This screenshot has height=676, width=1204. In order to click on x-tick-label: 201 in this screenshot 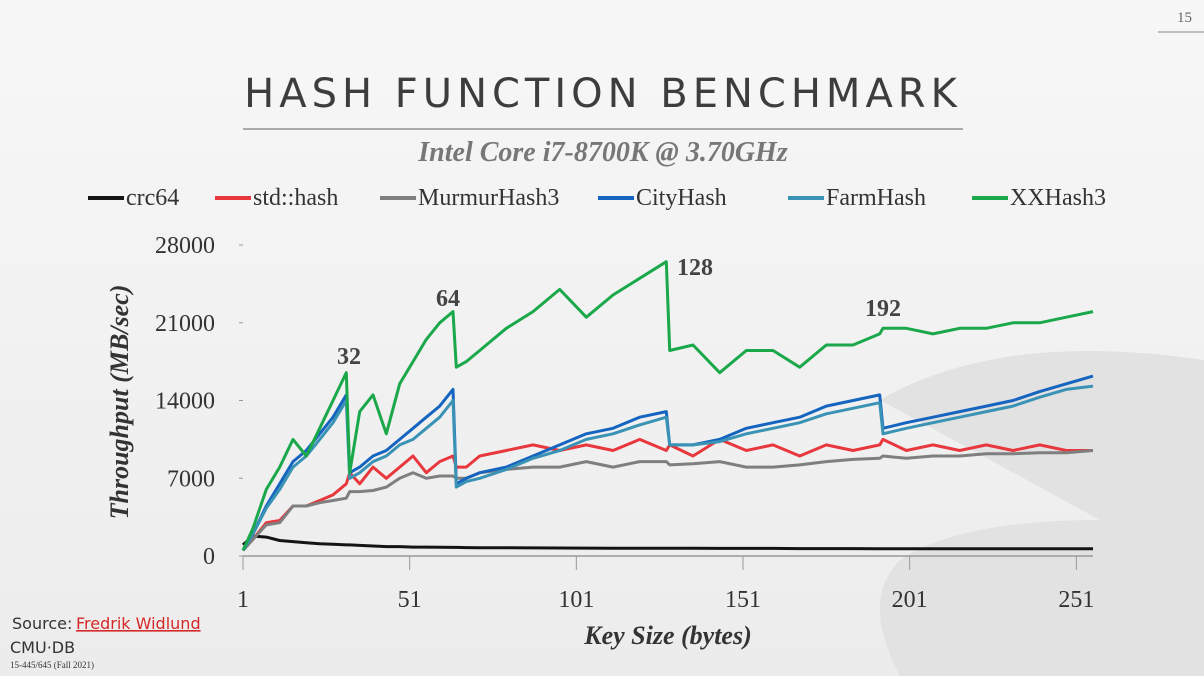, I will do `click(910, 600)`.